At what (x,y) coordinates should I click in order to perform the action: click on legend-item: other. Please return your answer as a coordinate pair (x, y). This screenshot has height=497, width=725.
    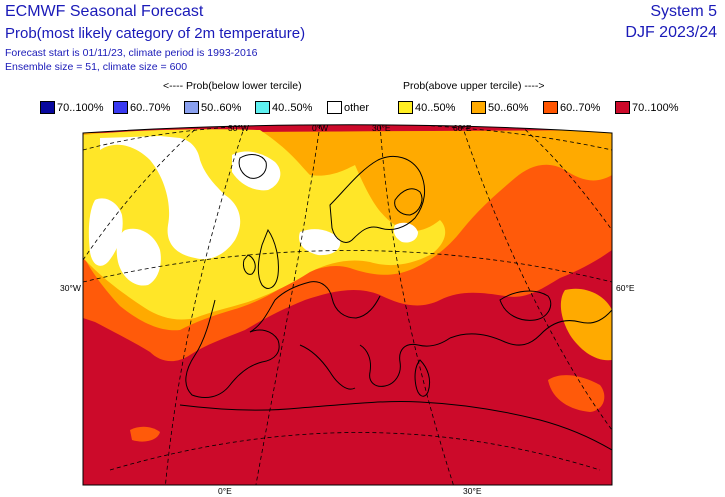
    Looking at the image, I should click on (348, 107).